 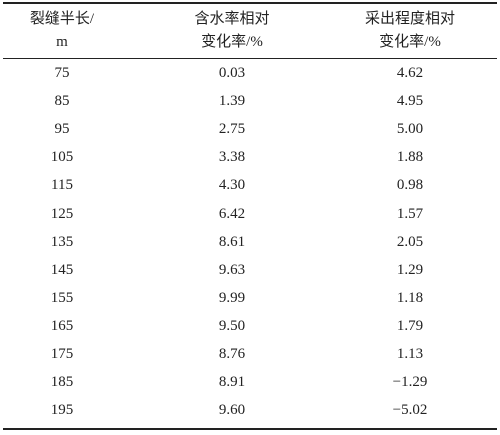 I want to click on table-cell: 95, so click(x=62, y=129).